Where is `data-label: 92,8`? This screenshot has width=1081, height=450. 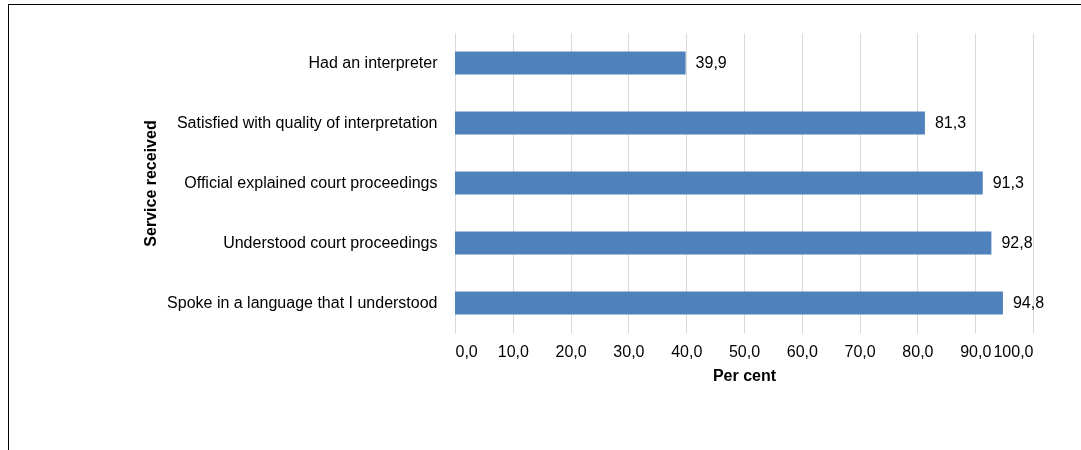 data-label: 92,8 is located at coordinates (1017, 242).